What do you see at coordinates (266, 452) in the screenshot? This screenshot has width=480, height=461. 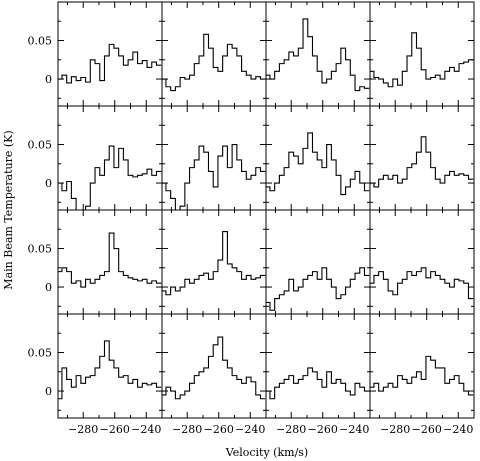 I see `x-axis-label: Velocity (km/s)` at bounding box center [266, 452].